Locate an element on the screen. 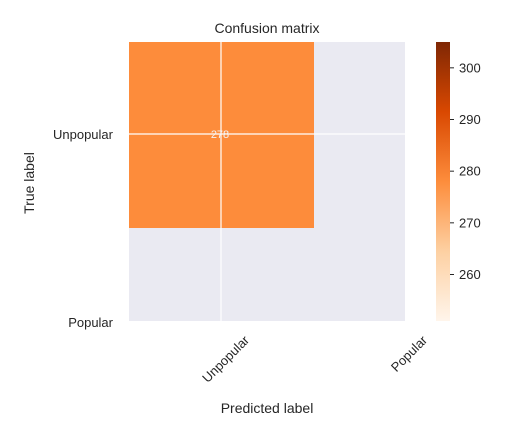 The width and height of the screenshot is (512, 431). colorbar: 260 270 280 290 300 is located at coordinates (458, 181).